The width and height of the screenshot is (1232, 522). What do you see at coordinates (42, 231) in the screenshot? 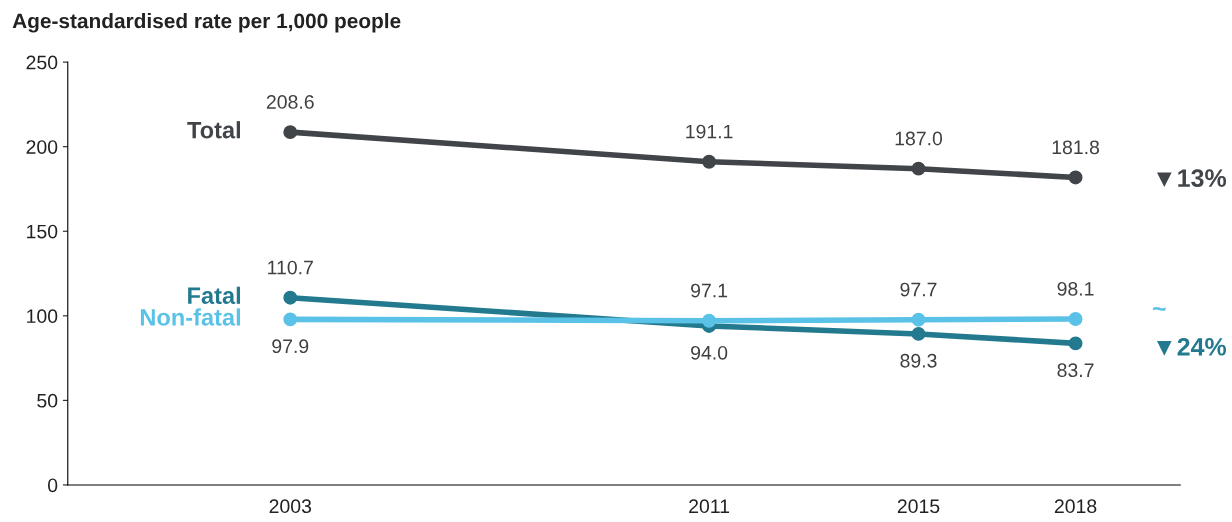
I see `y-tick-label: 150` at bounding box center [42, 231].